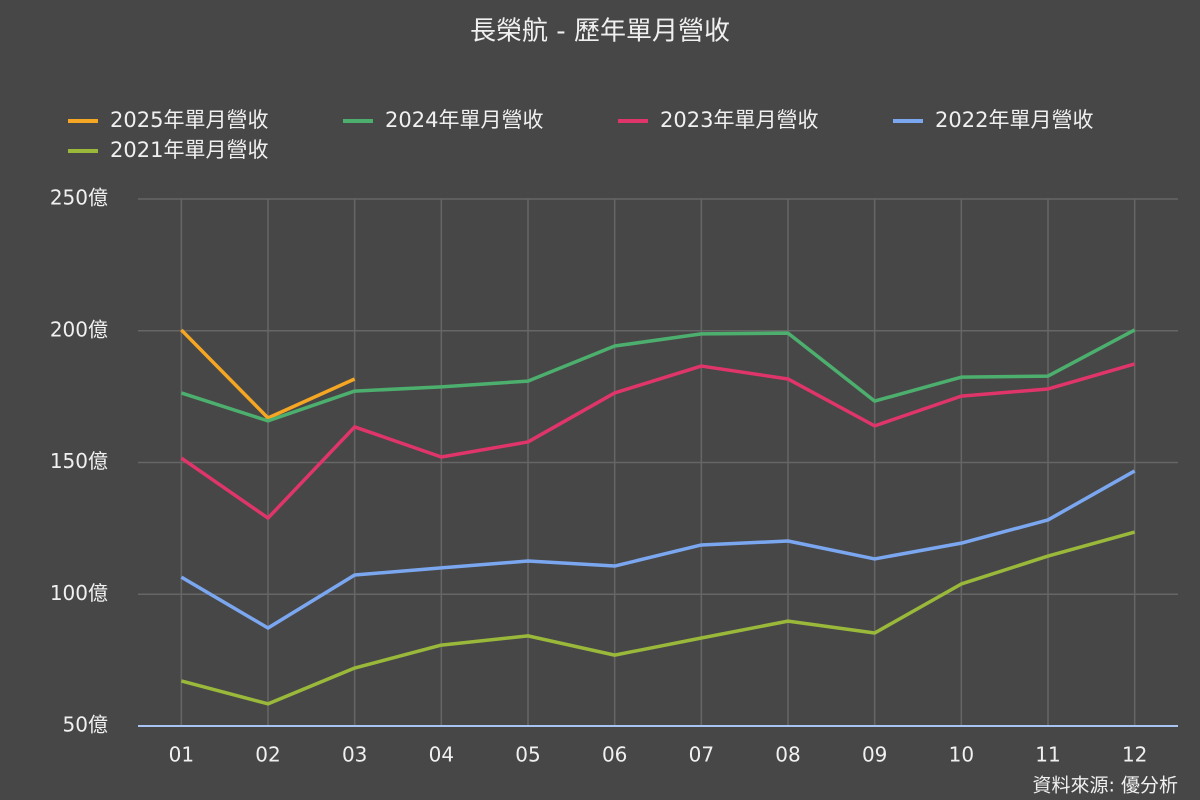  What do you see at coordinates (614, 755) in the screenshot?
I see `x-tick-label: 06` at bounding box center [614, 755].